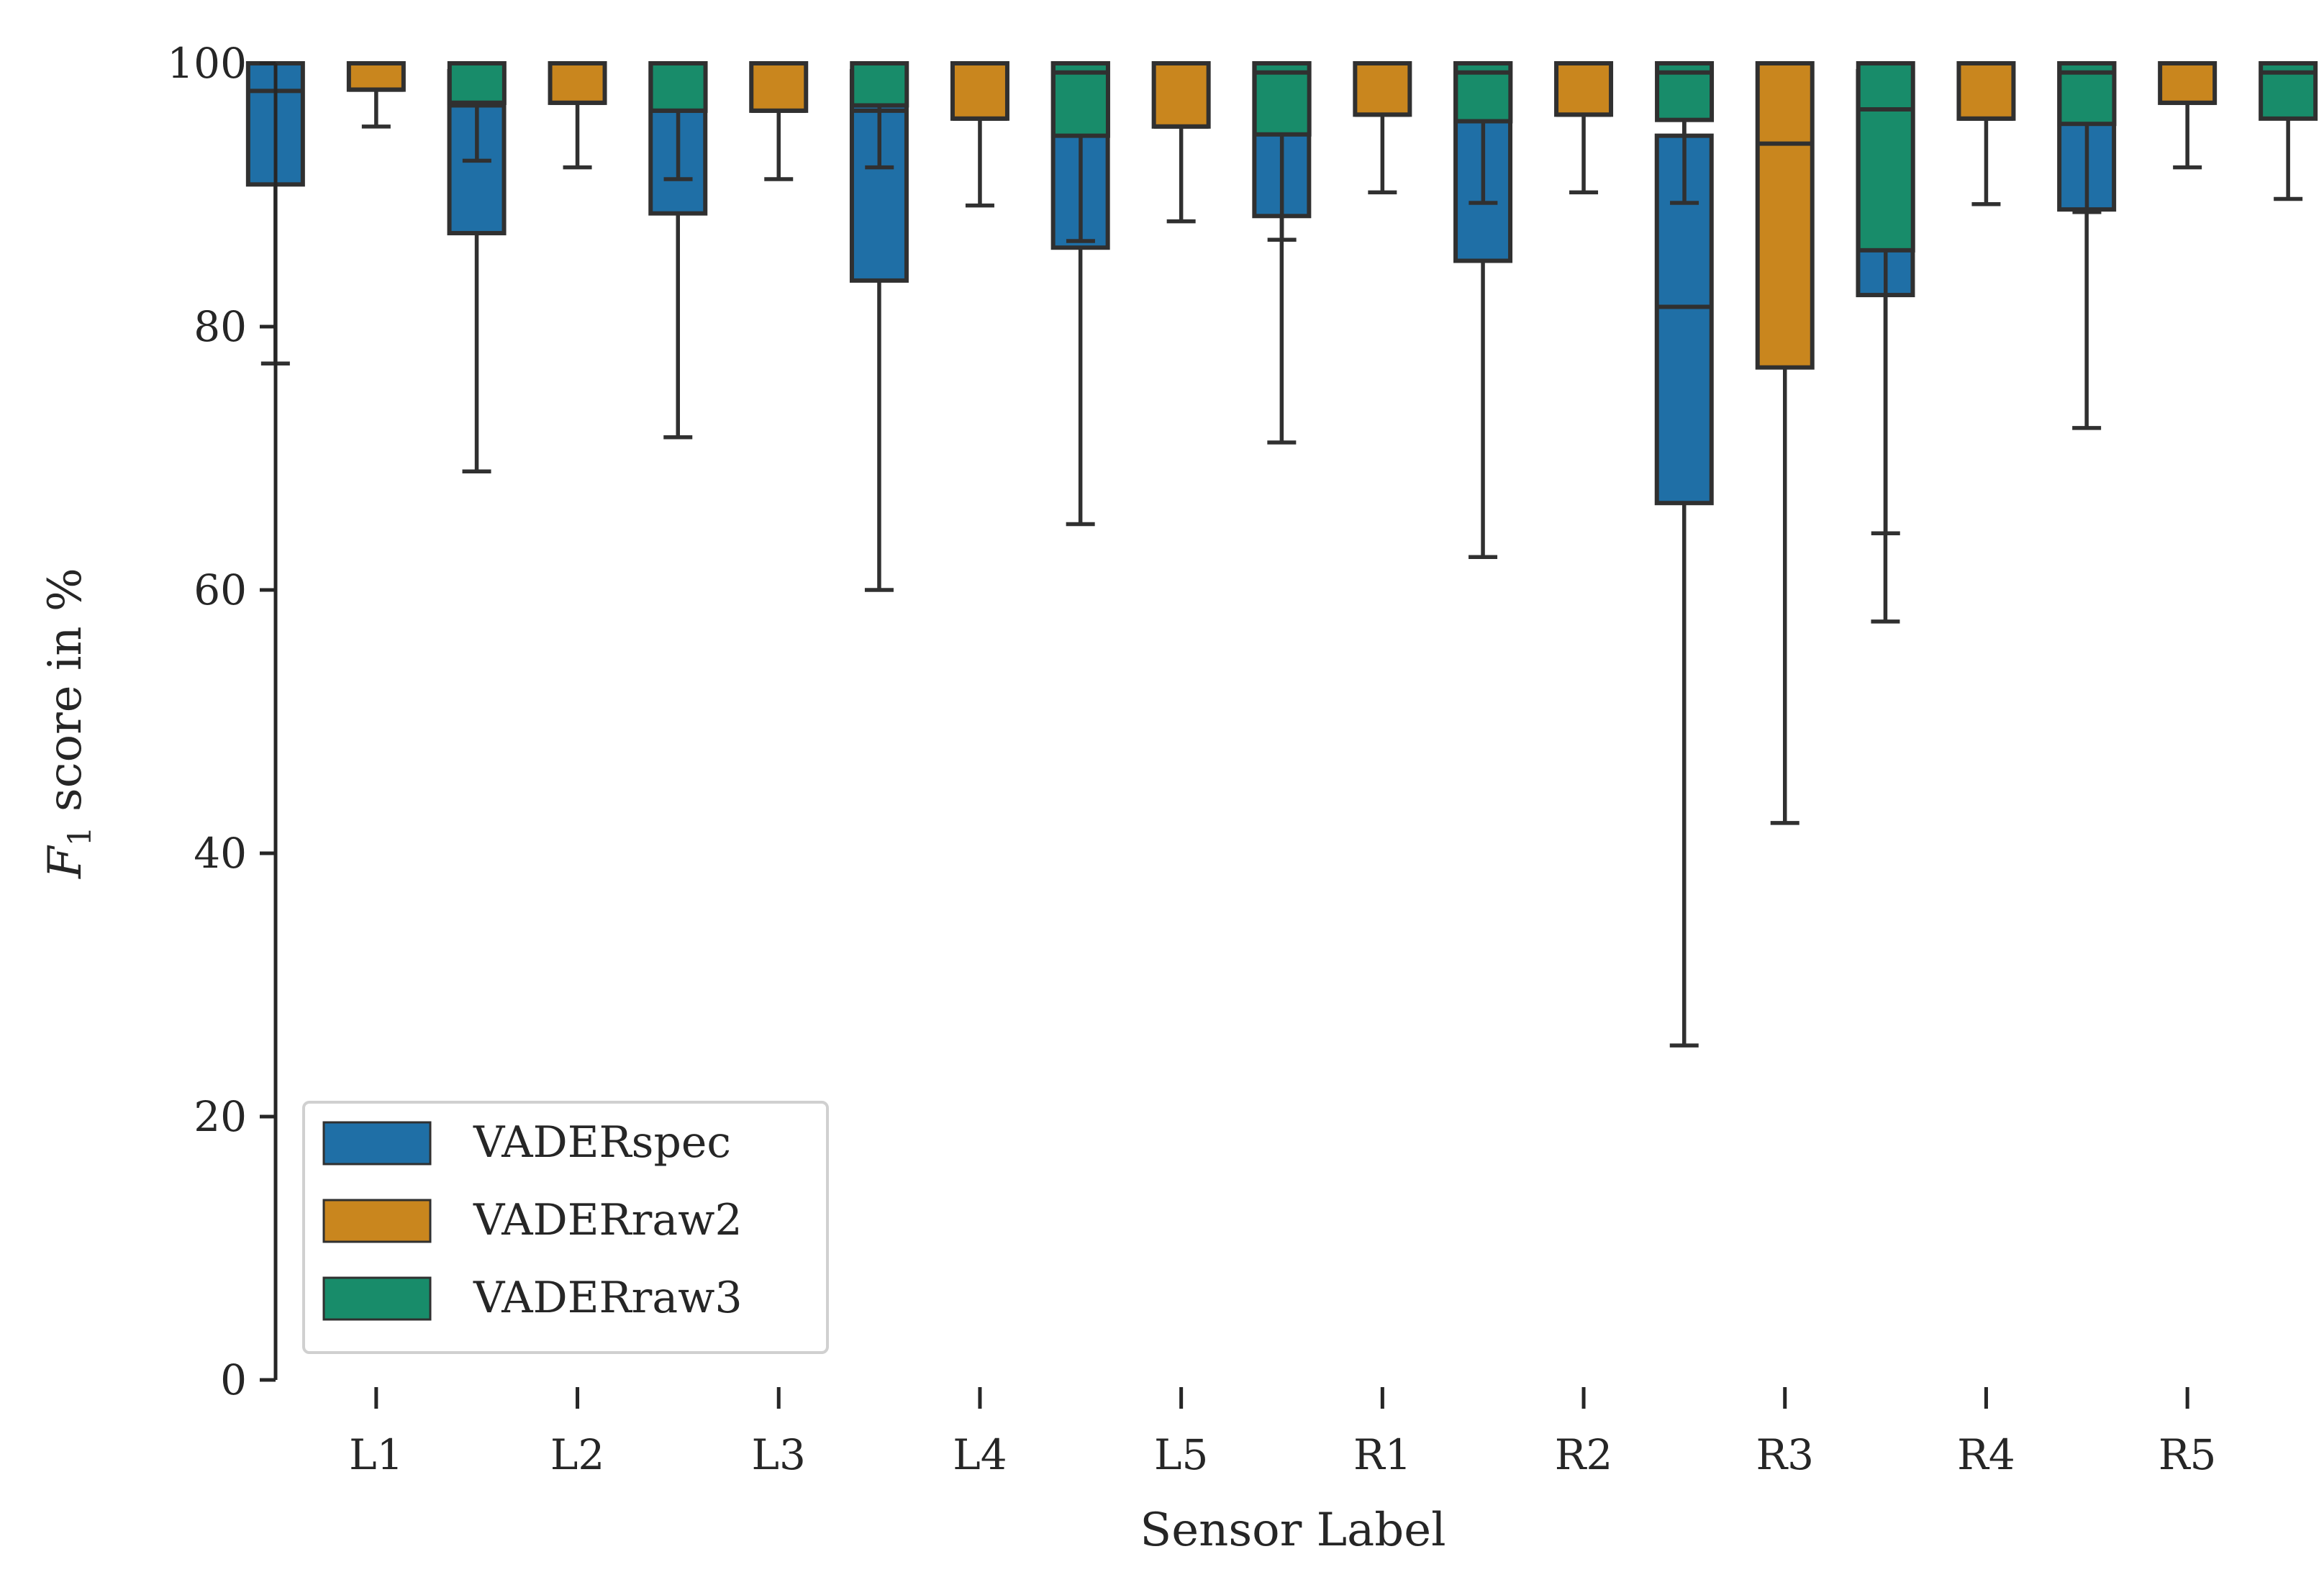  What do you see at coordinates (1685, 133) in the screenshot?
I see `box-vaderraw3-r2` at bounding box center [1685, 133].